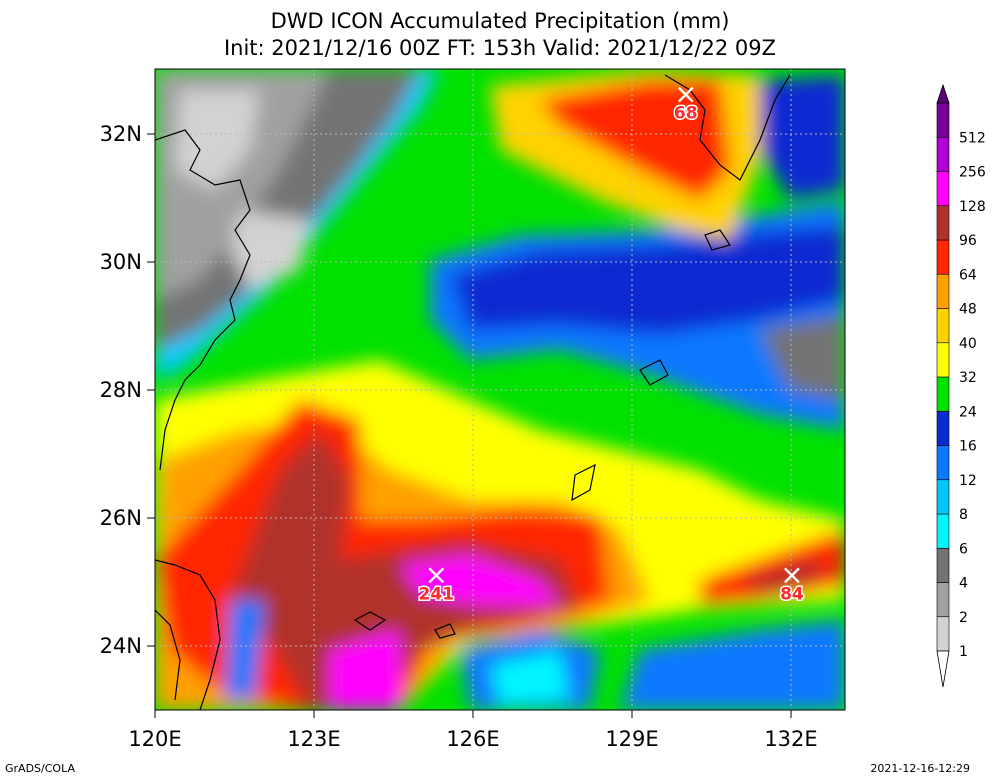 The width and height of the screenshot is (1000, 779). I want to click on max-value-label: 241, so click(437, 594).